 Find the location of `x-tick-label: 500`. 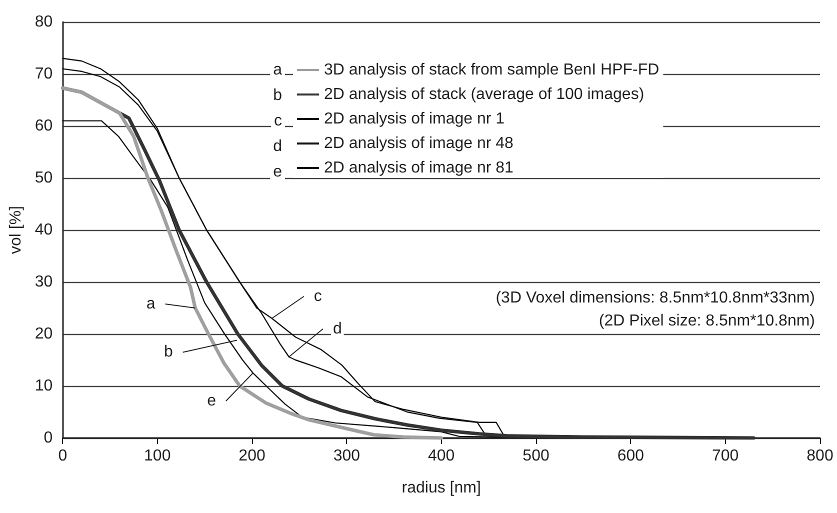

x-tick-label: 500 is located at coordinates (536, 456).